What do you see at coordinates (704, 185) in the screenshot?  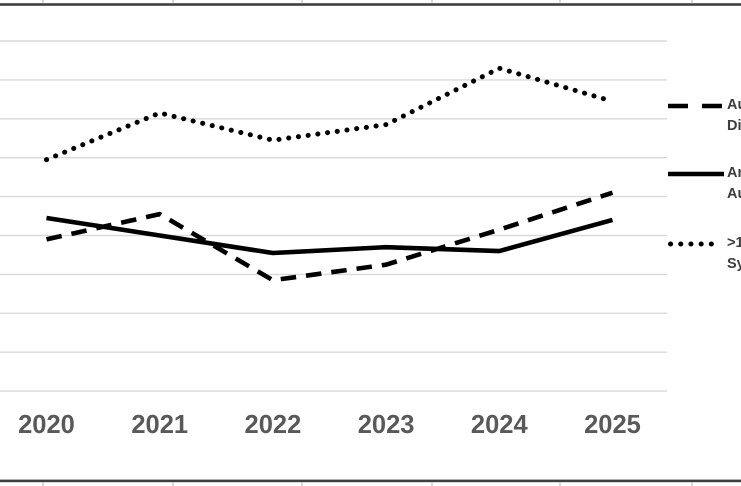 I see `legend-item-solid: An Au` at bounding box center [704, 185].